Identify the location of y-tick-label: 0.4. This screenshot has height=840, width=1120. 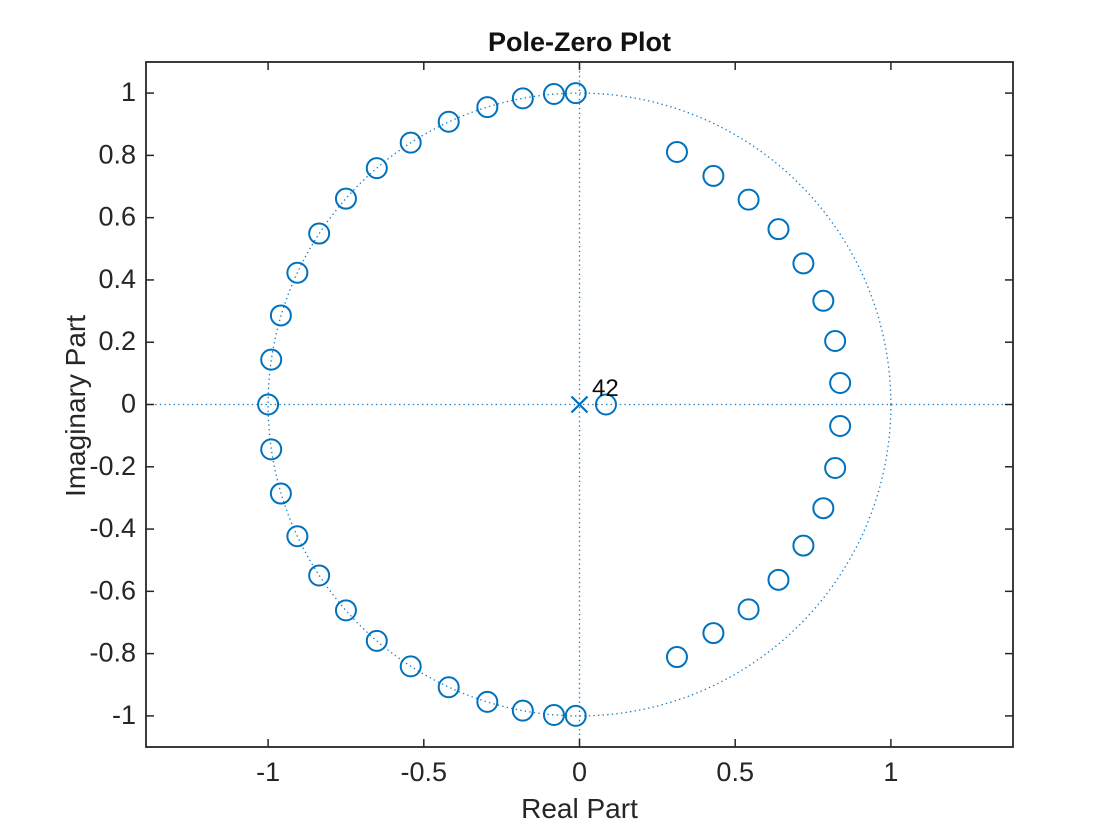
(117, 279).